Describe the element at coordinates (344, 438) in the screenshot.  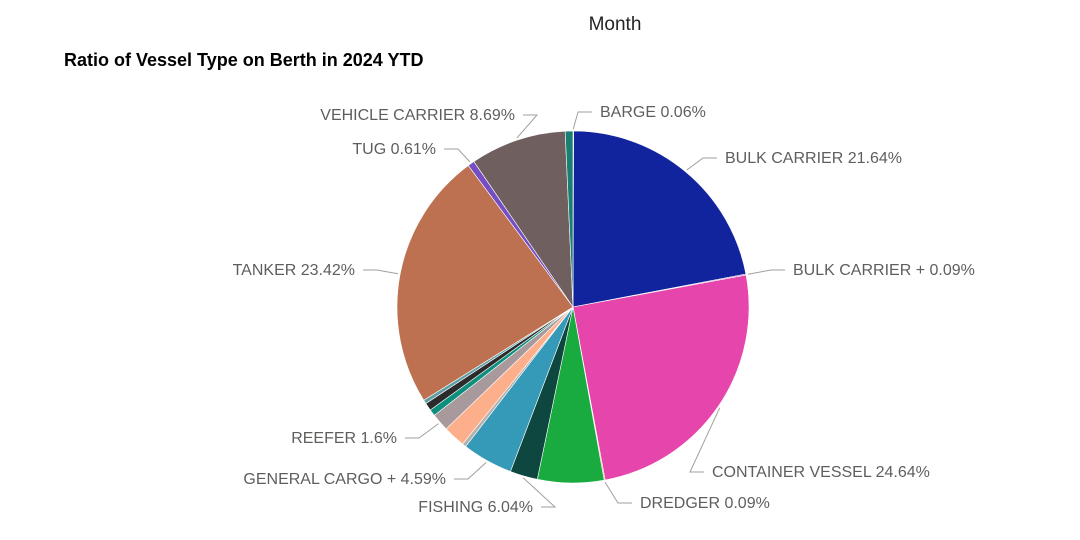
I see `data-label: REEFER 1.6%` at that location.